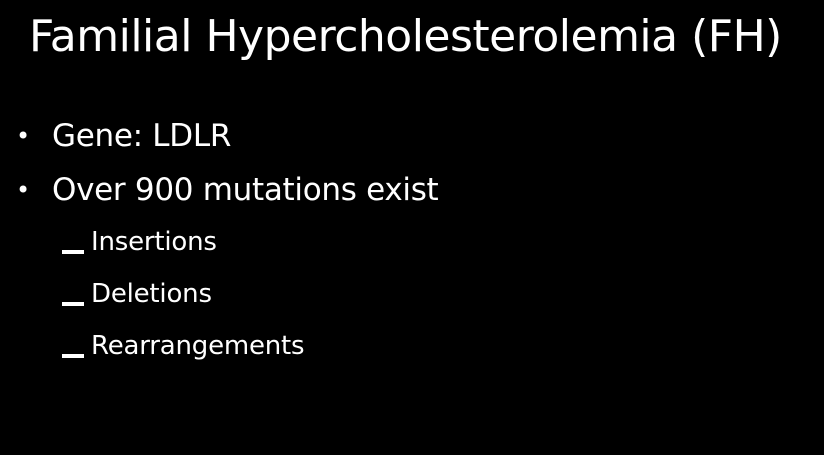 The height and width of the screenshot is (455, 824). Describe the element at coordinates (245, 190) in the screenshot. I see `bullet-text: Over 900 mutations exist` at that location.